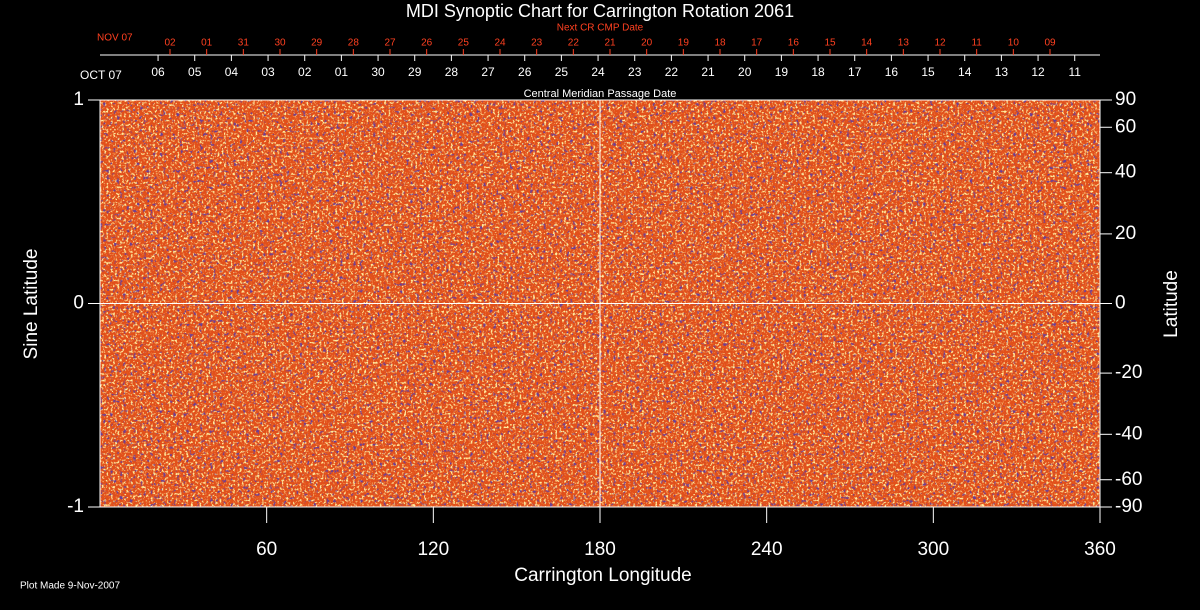 The image size is (1200, 610). What do you see at coordinates (101, 75) in the screenshot?
I see `top-start: OCT 07` at bounding box center [101, 75].